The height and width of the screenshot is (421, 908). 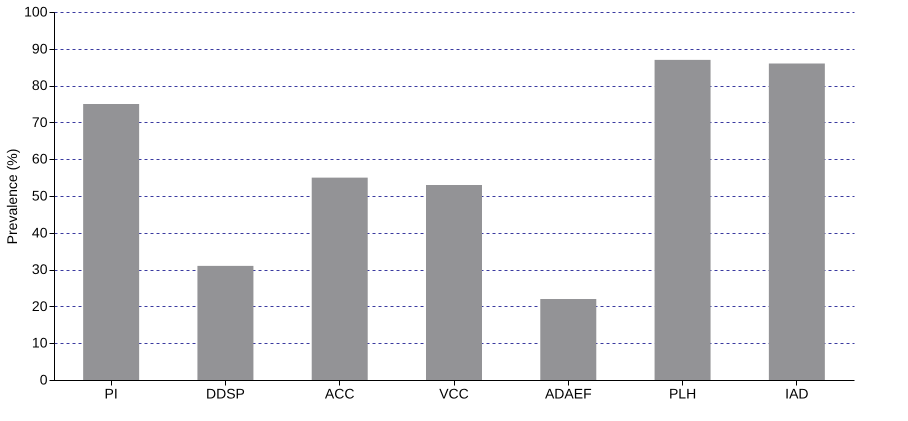 I want to click on y-tick-label: 20, so click(x=40, y=306).